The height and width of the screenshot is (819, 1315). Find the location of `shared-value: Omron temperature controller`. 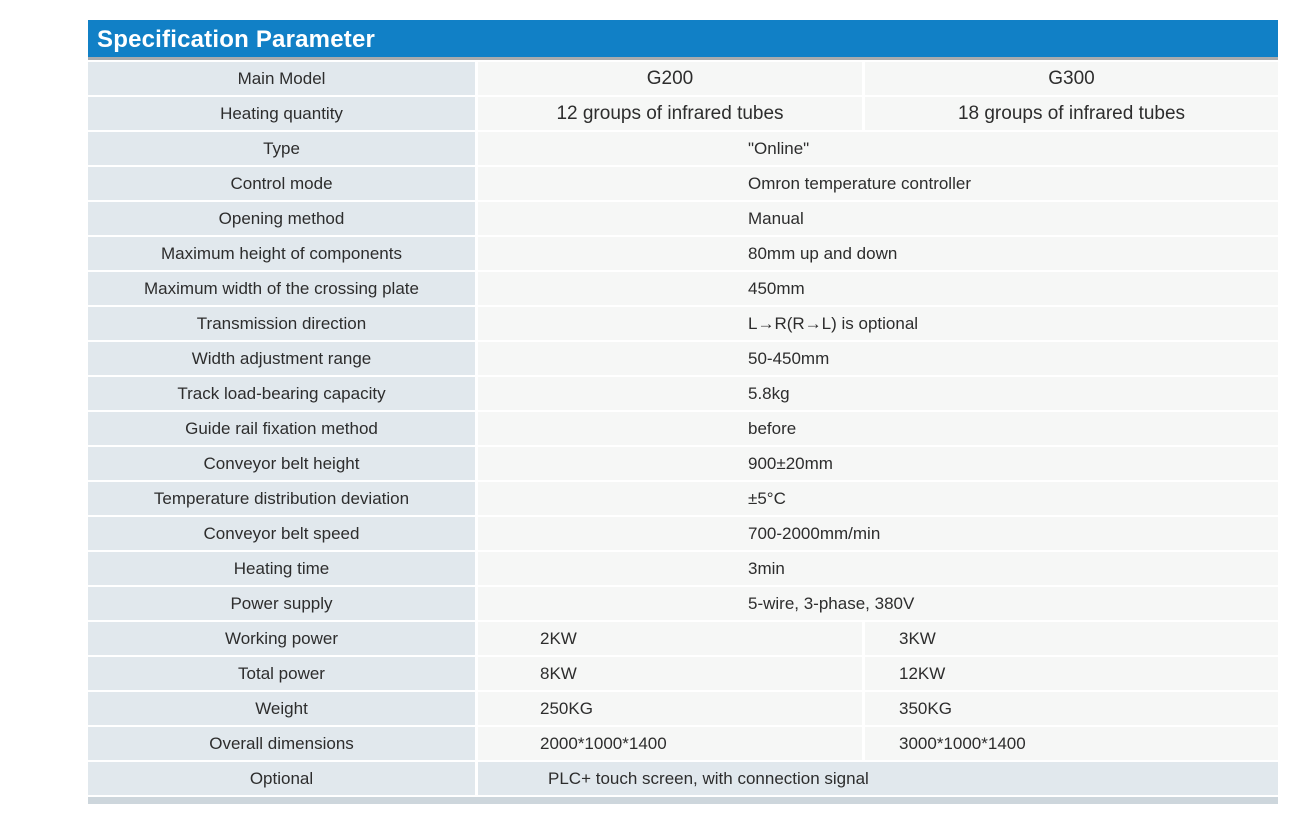

shared-value: Omron temperature controller is located at coordinates (878, 183).